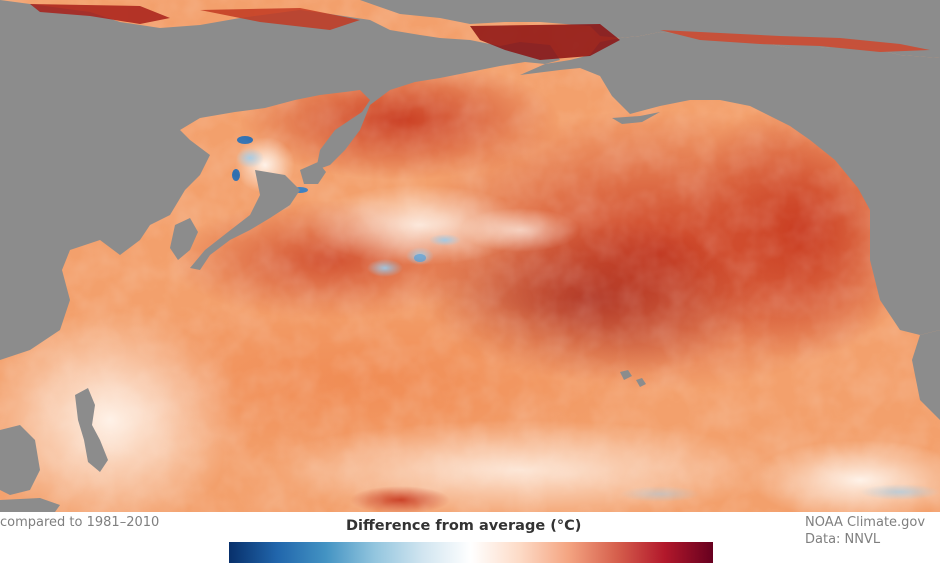 Image resolution: width=940 pixels, height=564 pixels. Describe the element at coordinates (636, 118) in the screenshot. I see `land-aleutians` at that location.